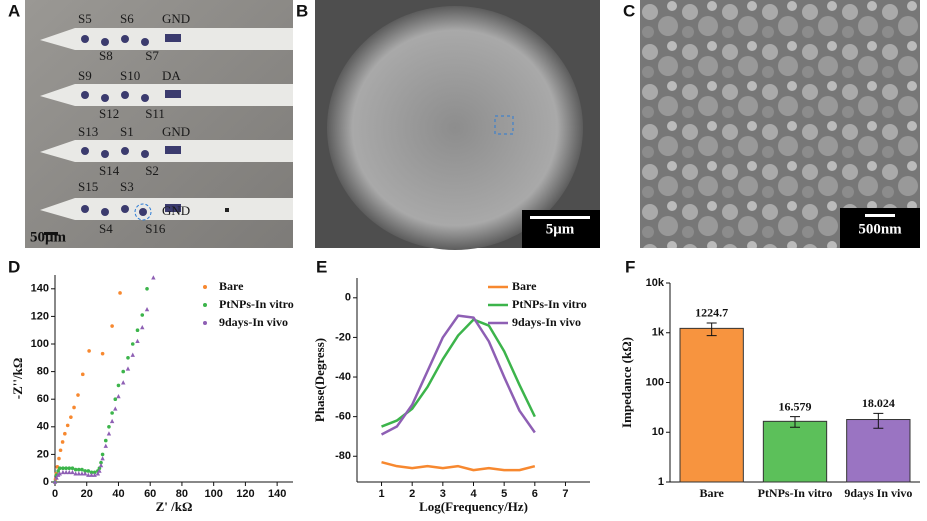 The width and height of the screenshot is (927, 521). I want to click on electrode-label: S10, so click(130, 75).